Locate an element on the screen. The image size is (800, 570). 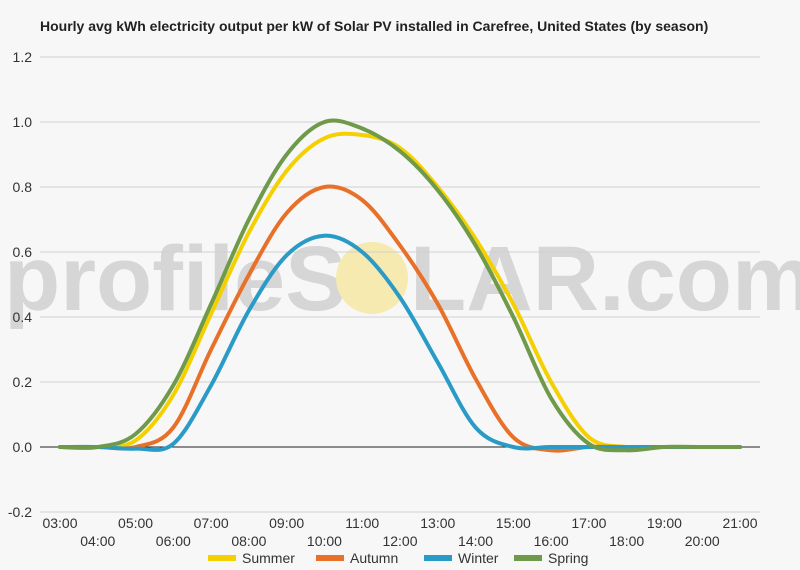
legend-swatch-winter is located at coordinates (438, 558).